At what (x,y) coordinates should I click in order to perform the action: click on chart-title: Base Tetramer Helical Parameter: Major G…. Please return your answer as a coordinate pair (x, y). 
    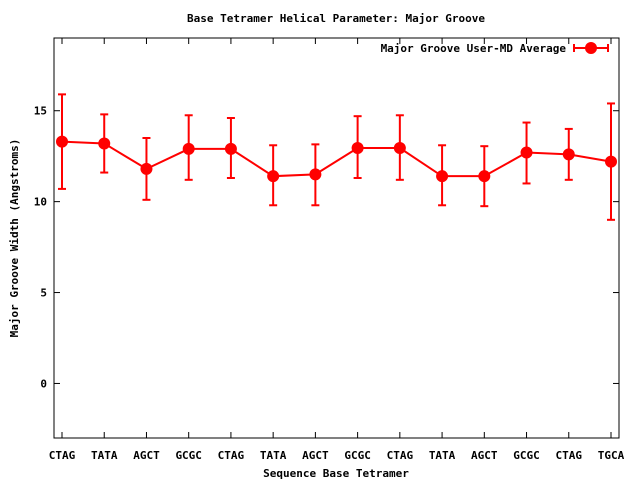
    Looking at the image, I should click on (336, 18).